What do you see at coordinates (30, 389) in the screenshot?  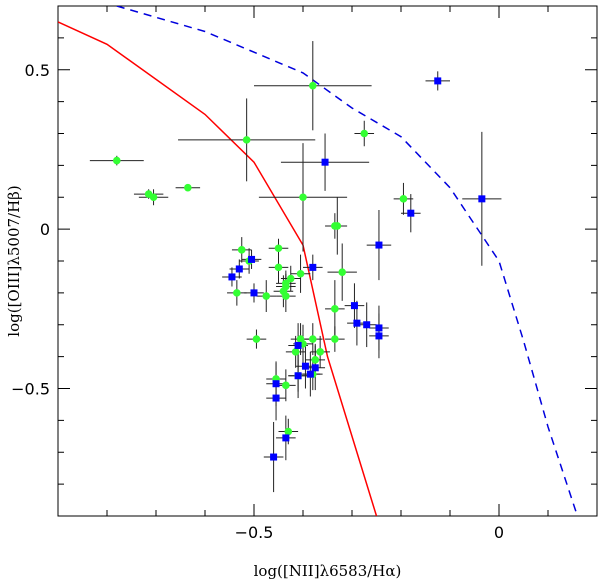 I see `y-tick-label: −0.5` at bounding box center [30, 389].